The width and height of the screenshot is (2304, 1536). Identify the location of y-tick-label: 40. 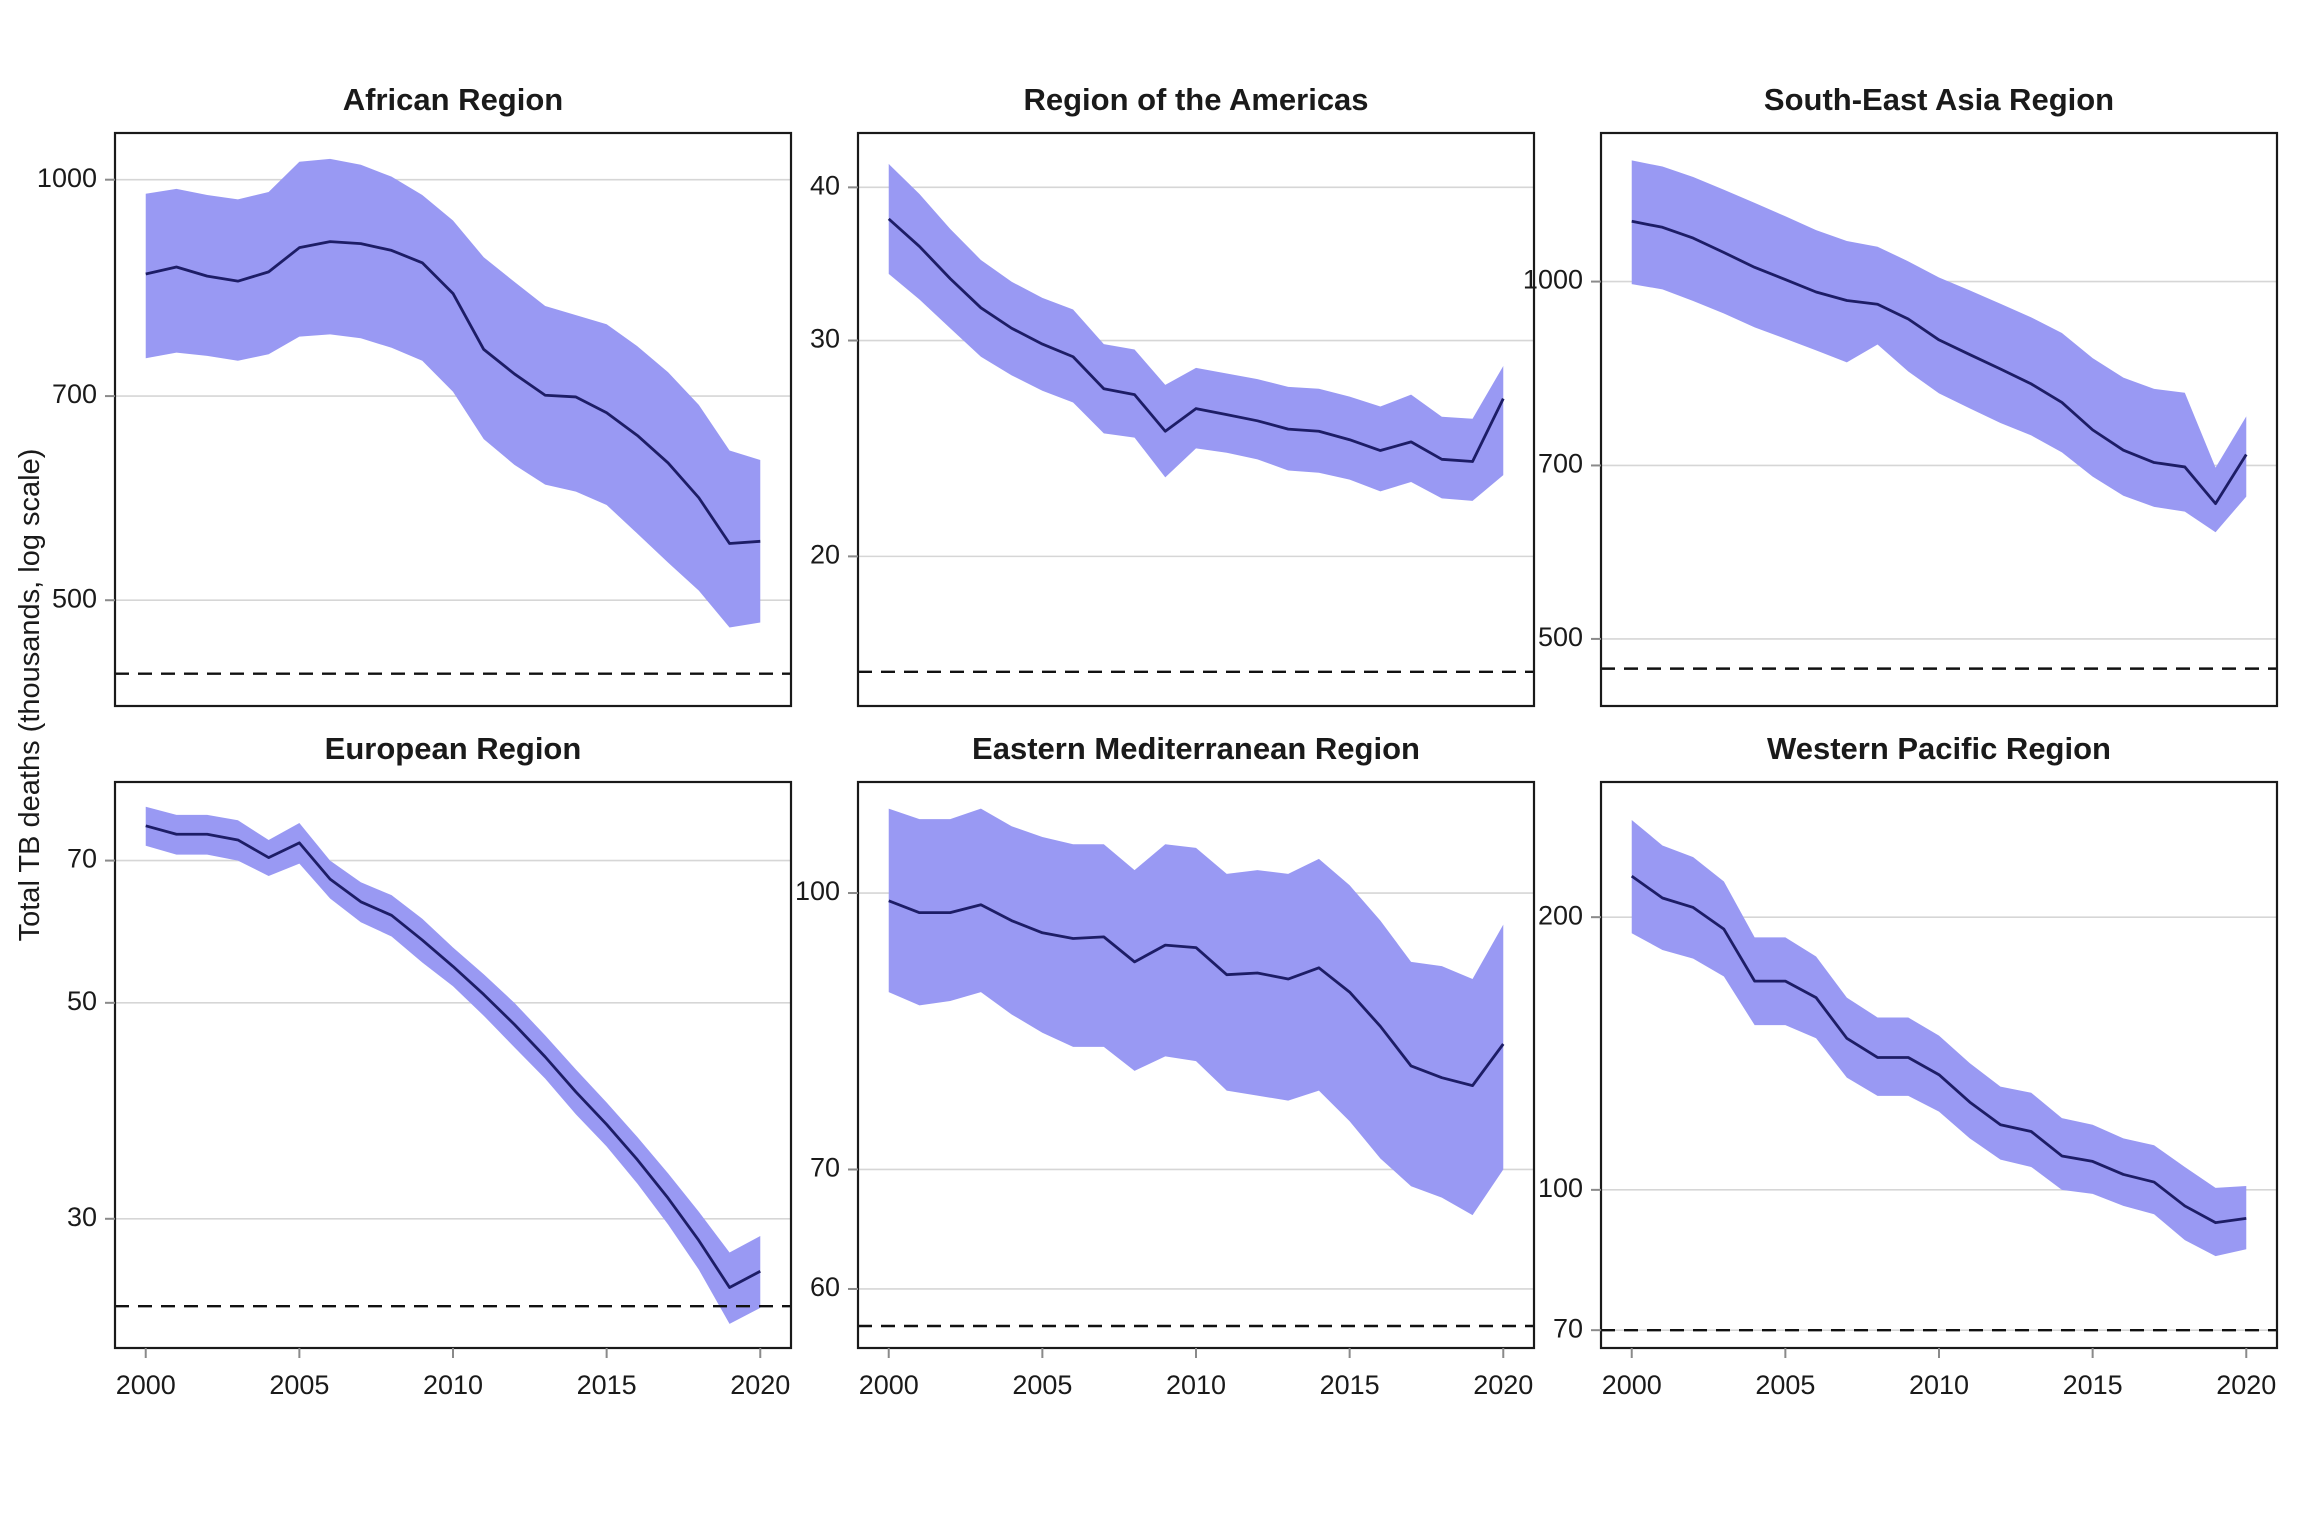
(825, 185).